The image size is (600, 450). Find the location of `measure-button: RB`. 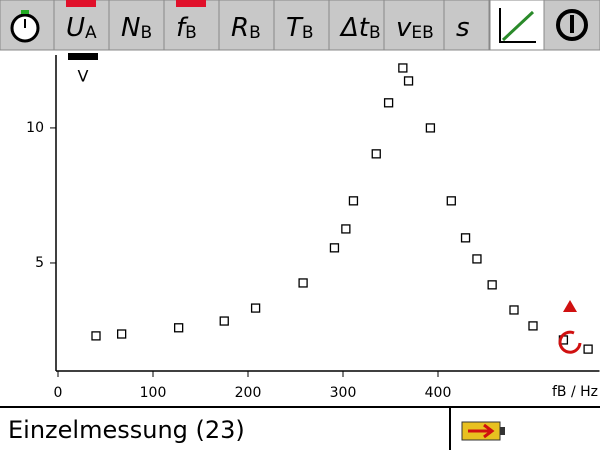

measure-button: RB is located at coordinates (246, 25).